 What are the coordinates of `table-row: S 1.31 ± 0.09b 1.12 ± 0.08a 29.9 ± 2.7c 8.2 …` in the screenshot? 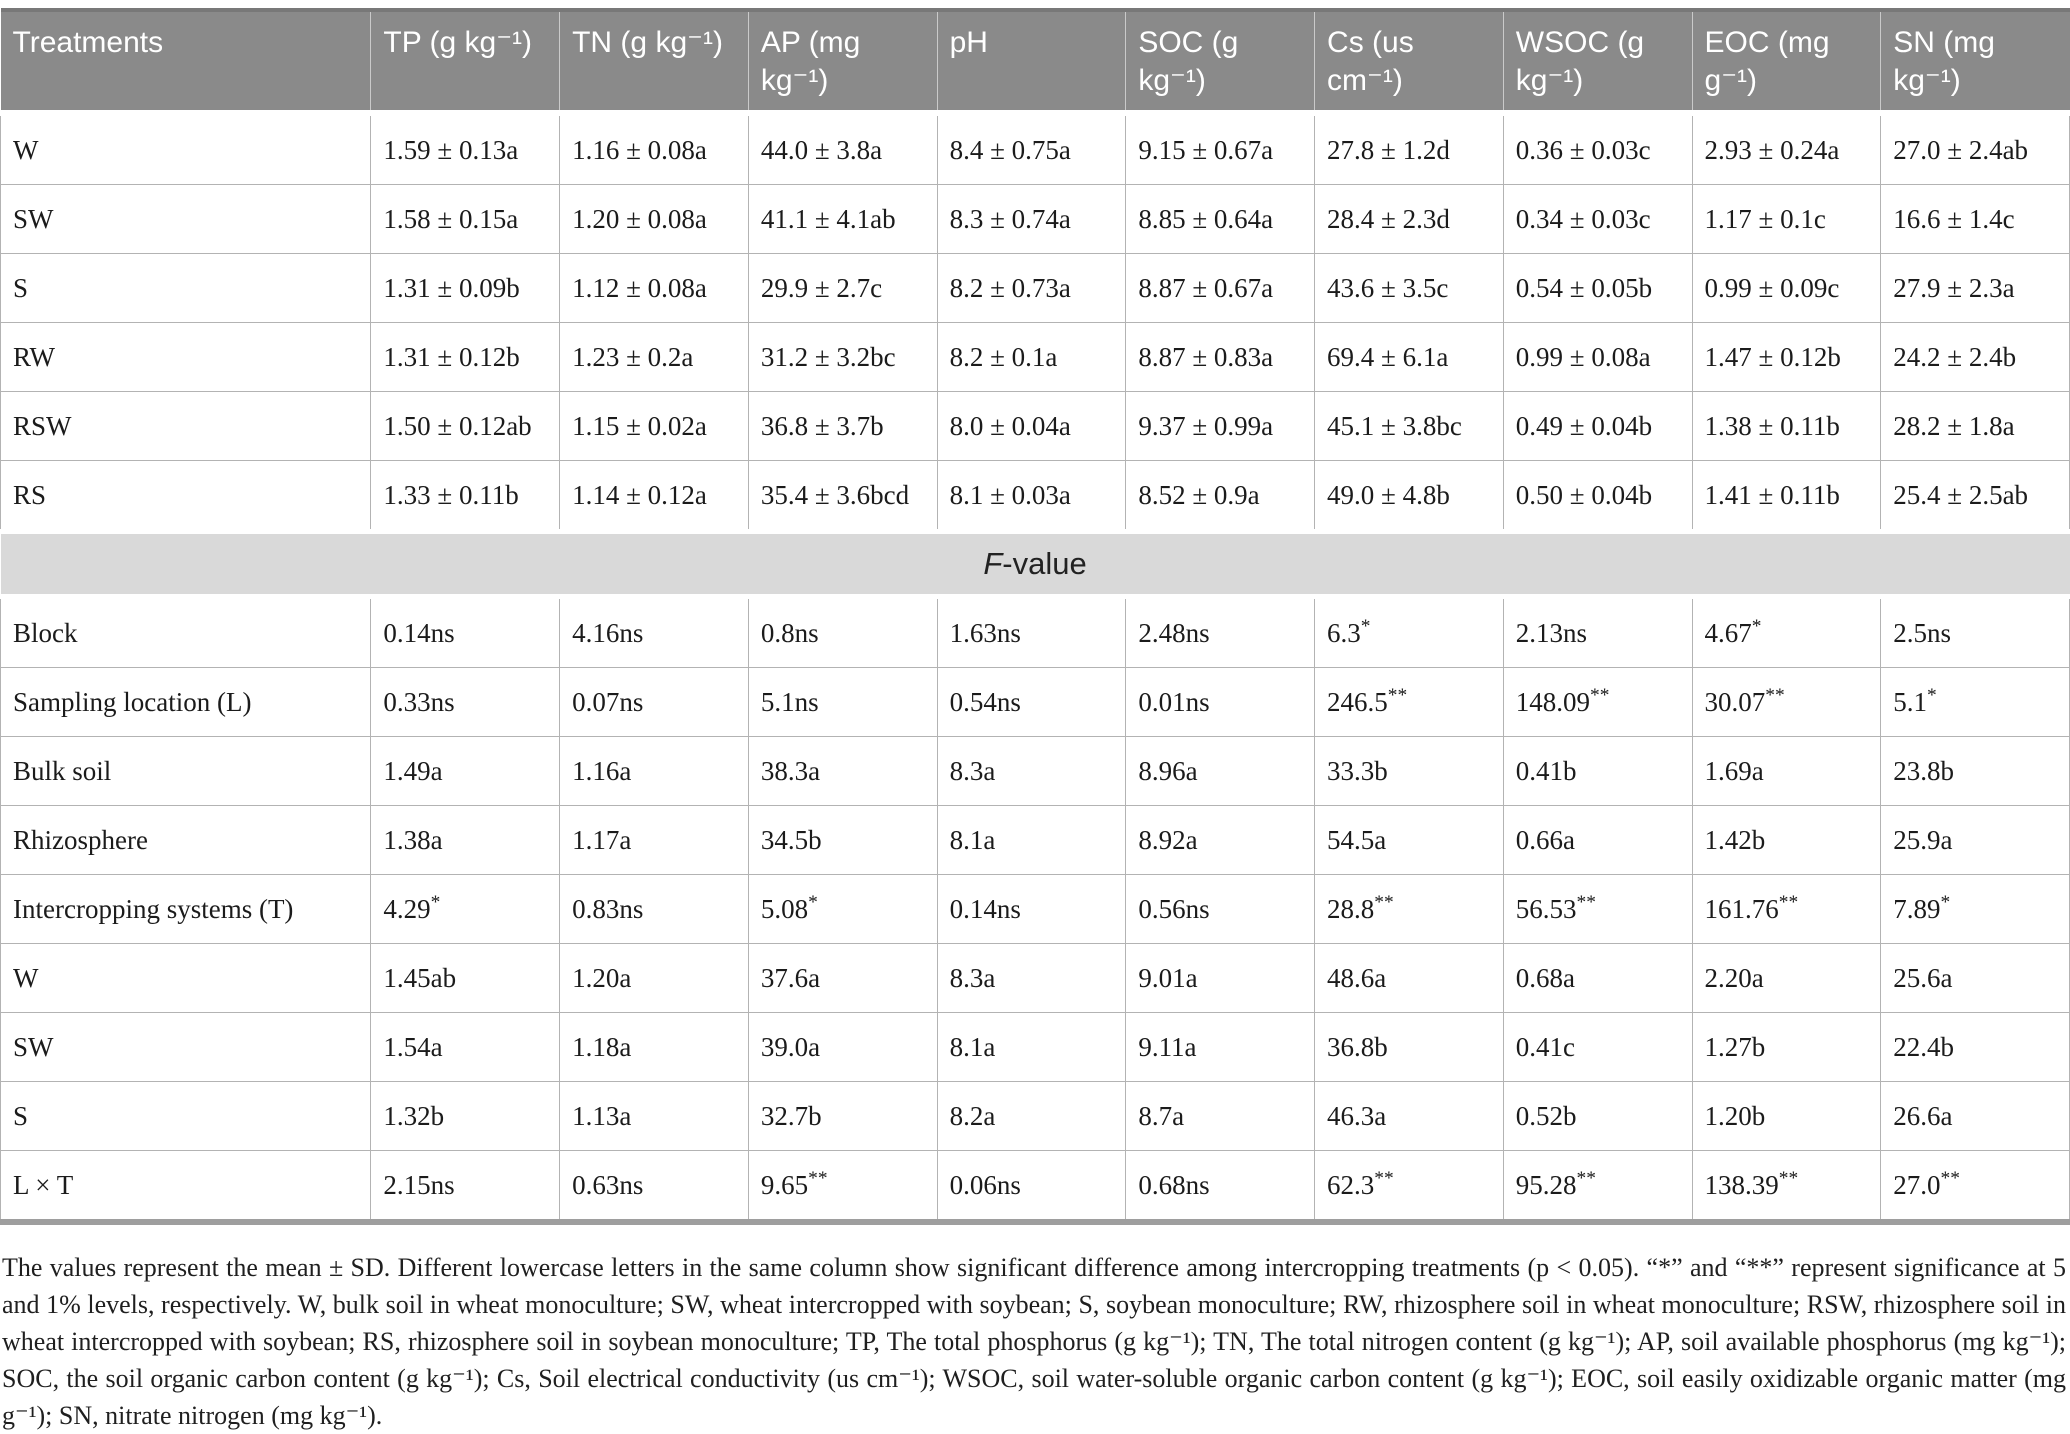 It's located at (1035, 288).